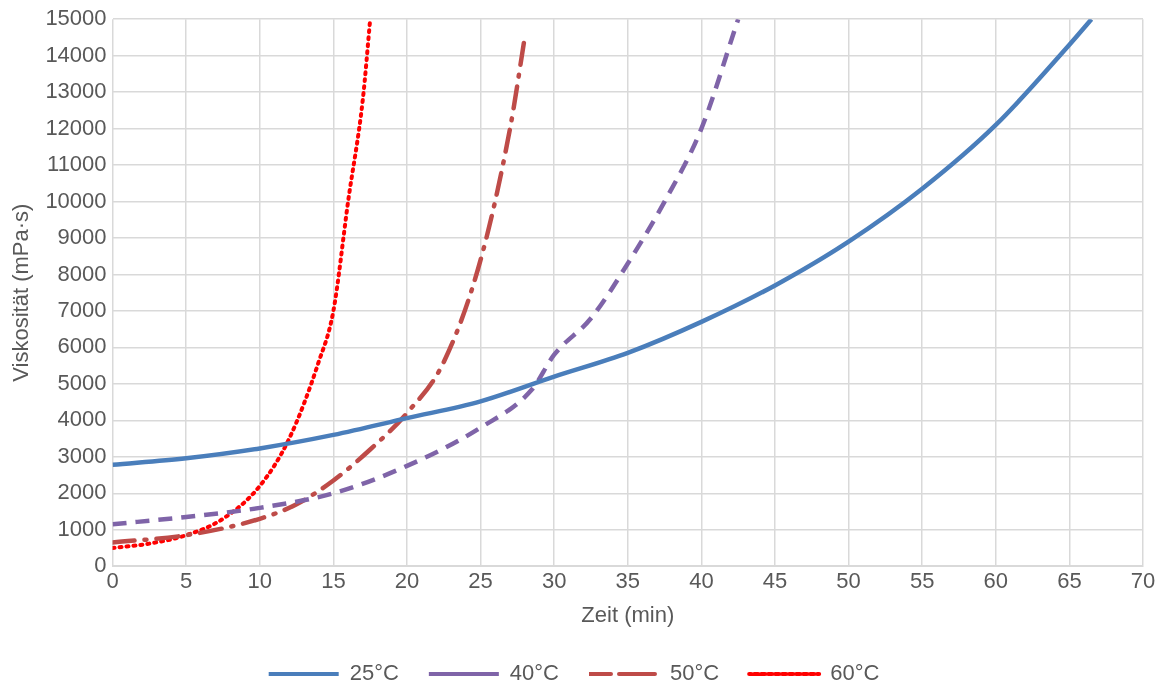 The height and width of the screenshot is (695, 1168). What do you see at coordinates (628, 581) in the screenshot?
I see `x-tick-label: 35` at bounding box center [628, 581].